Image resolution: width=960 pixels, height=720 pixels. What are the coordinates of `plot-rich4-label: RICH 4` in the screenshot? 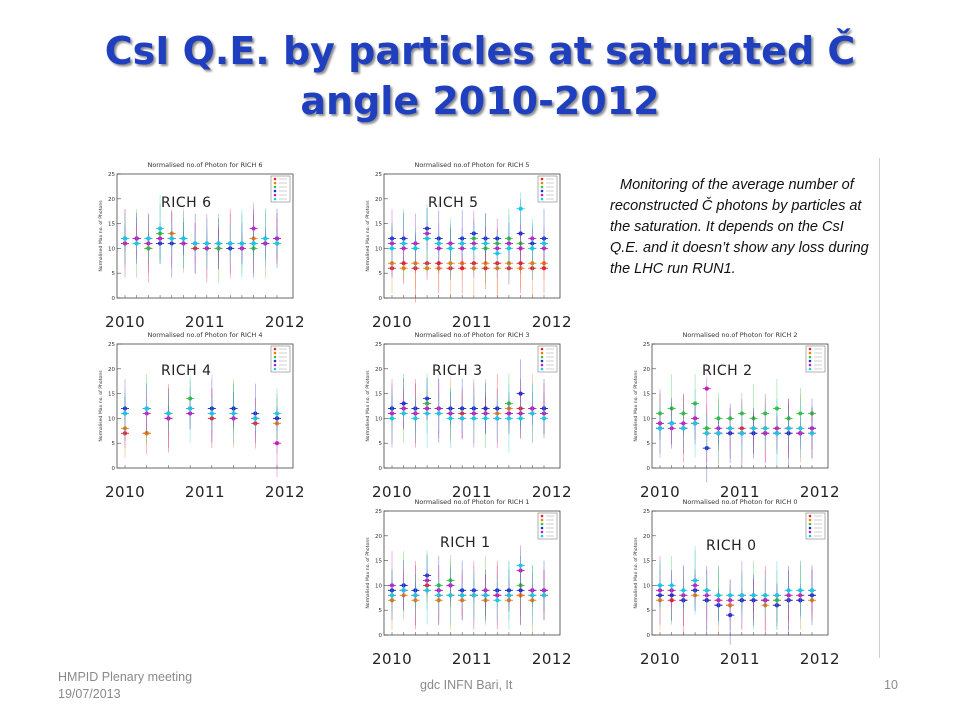 It's located at (186, 371).